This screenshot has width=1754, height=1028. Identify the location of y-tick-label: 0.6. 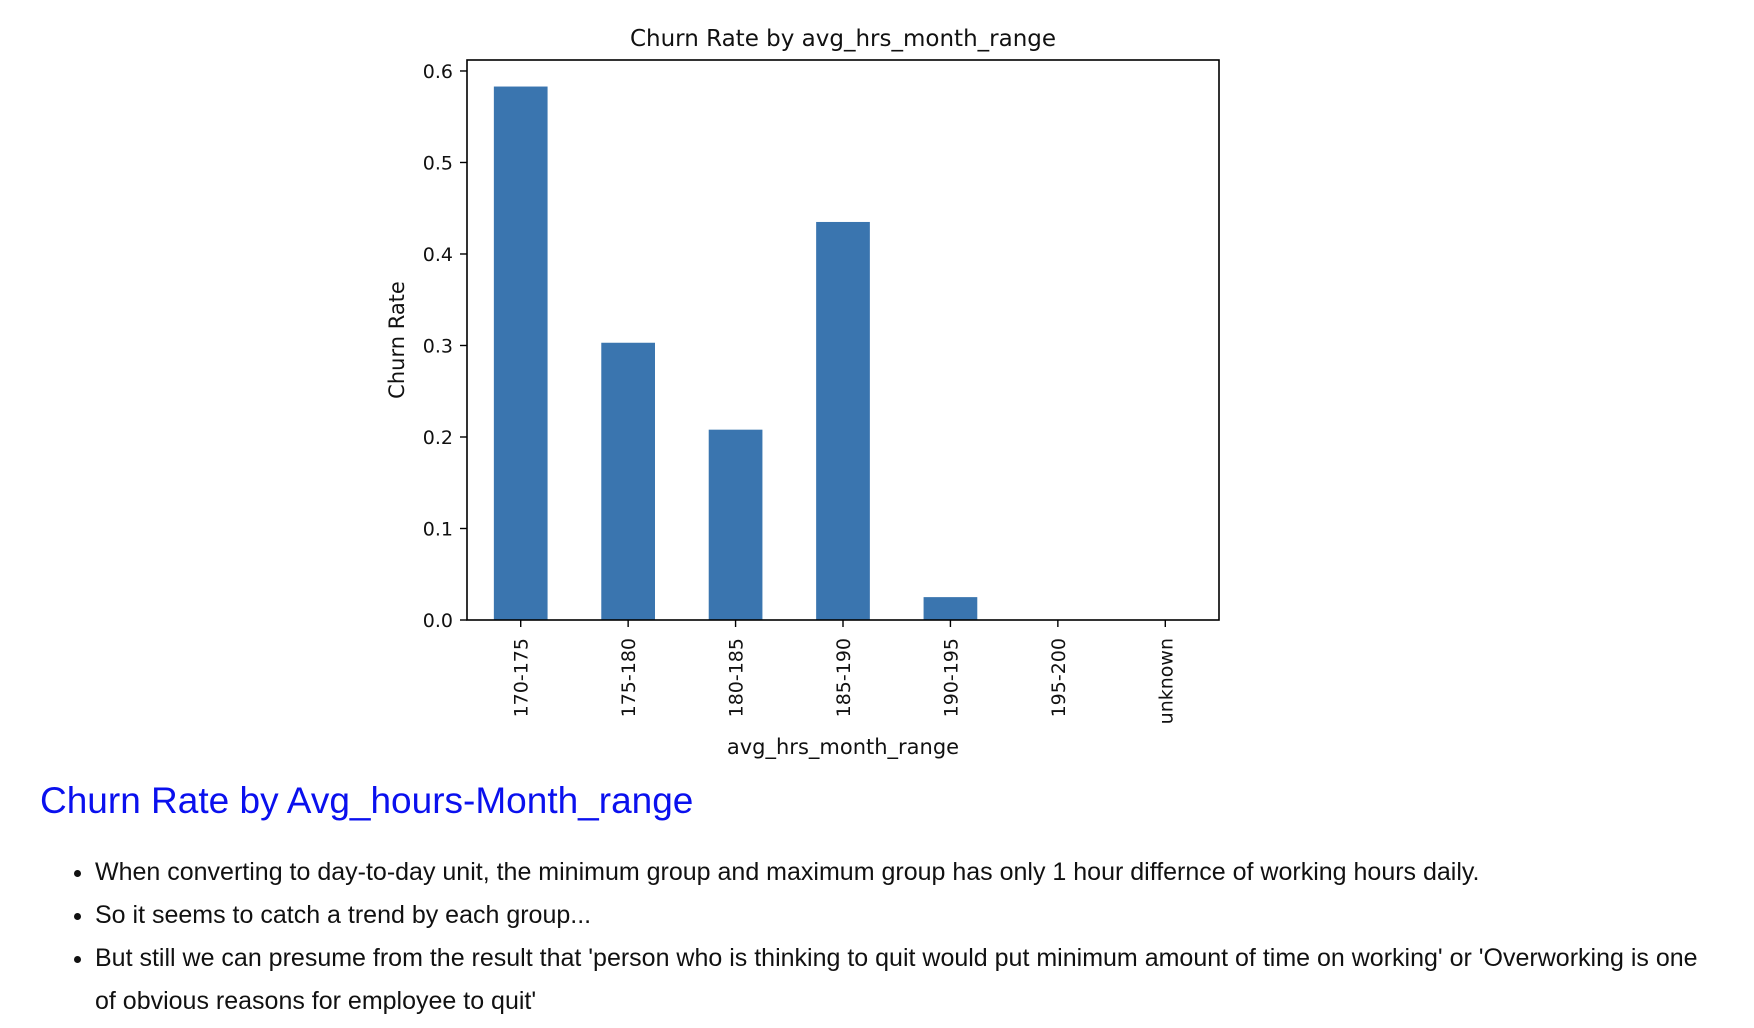
(438, 72).